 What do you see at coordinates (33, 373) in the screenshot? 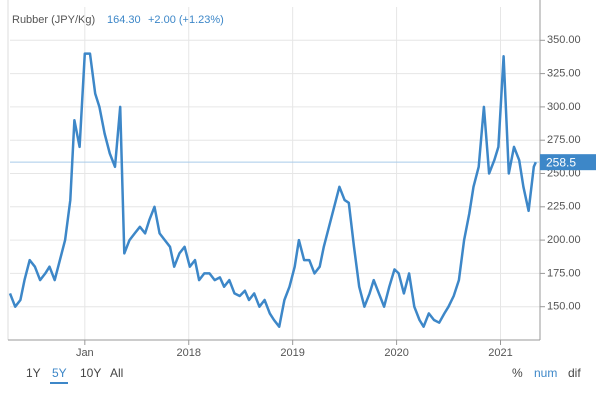
I see `range-button: 1Y` at bounding box center [33, 373].